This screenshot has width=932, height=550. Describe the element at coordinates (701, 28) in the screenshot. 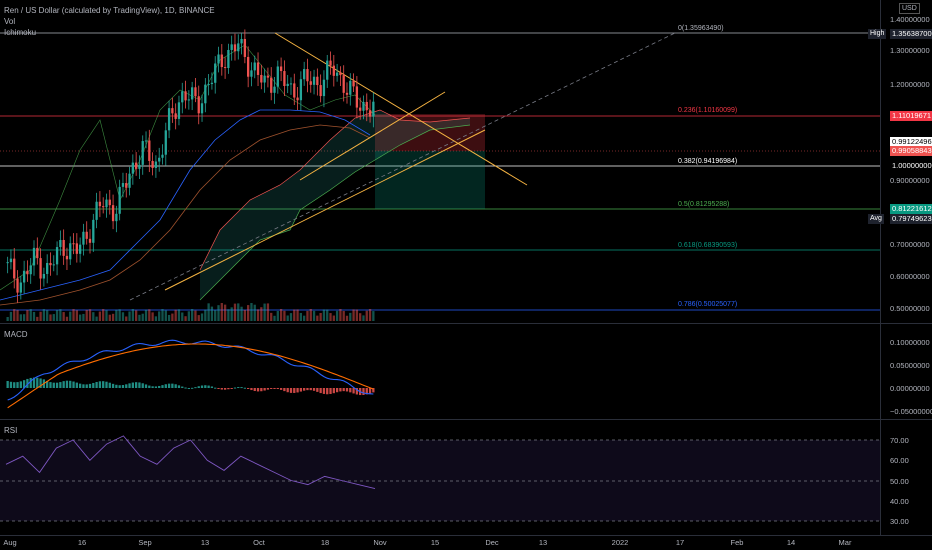

I see `fib-0-label: 0(1.35963490)` at that location.